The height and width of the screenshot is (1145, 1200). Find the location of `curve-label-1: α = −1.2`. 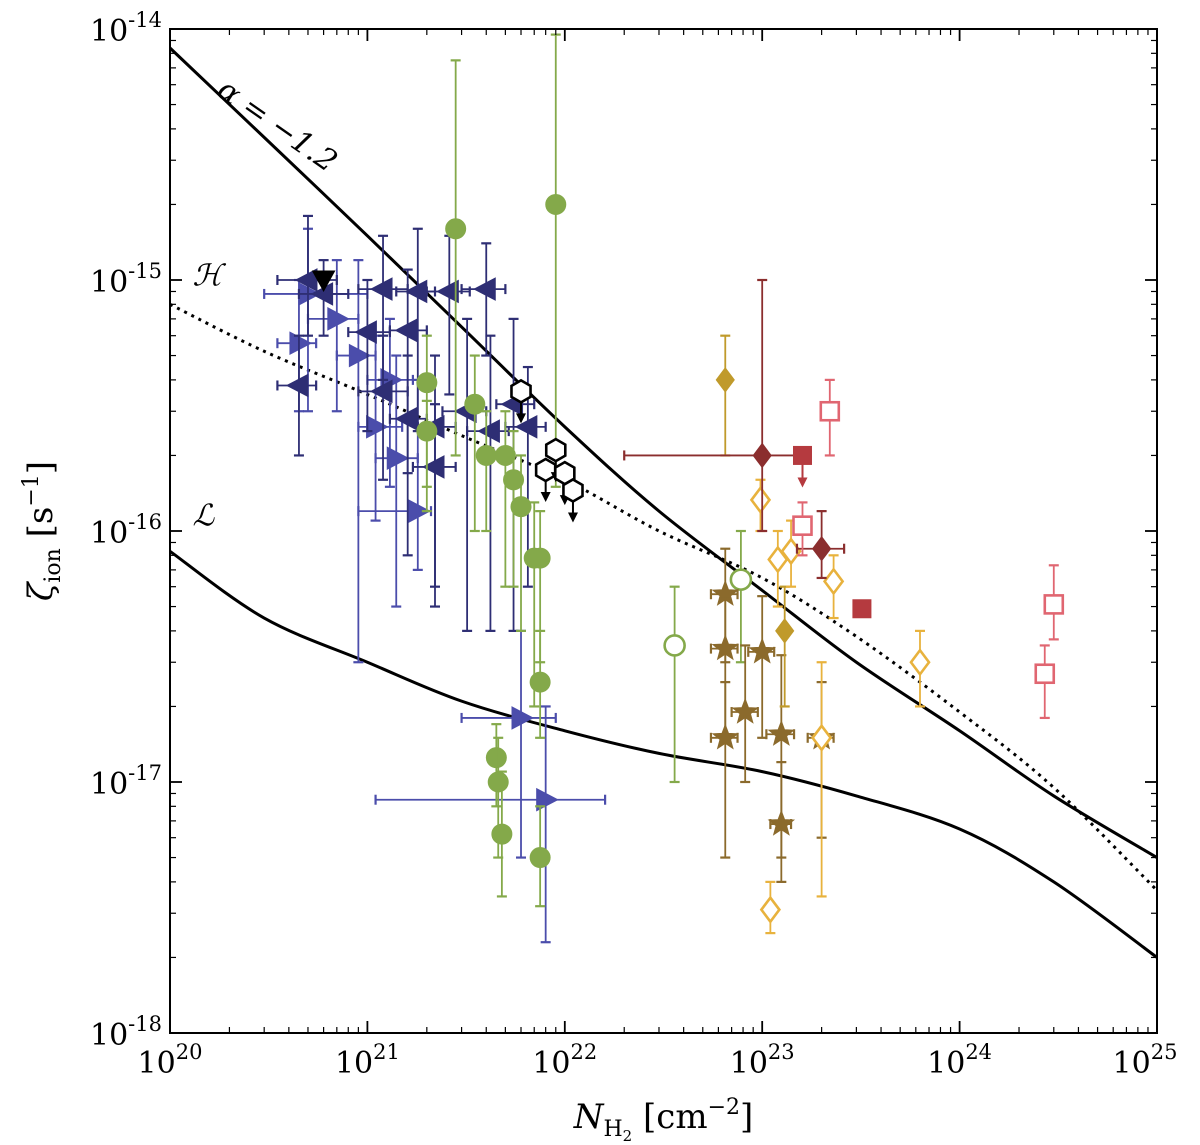

curve-label-1: α = −1.2 is located at coordinates (277, 125).